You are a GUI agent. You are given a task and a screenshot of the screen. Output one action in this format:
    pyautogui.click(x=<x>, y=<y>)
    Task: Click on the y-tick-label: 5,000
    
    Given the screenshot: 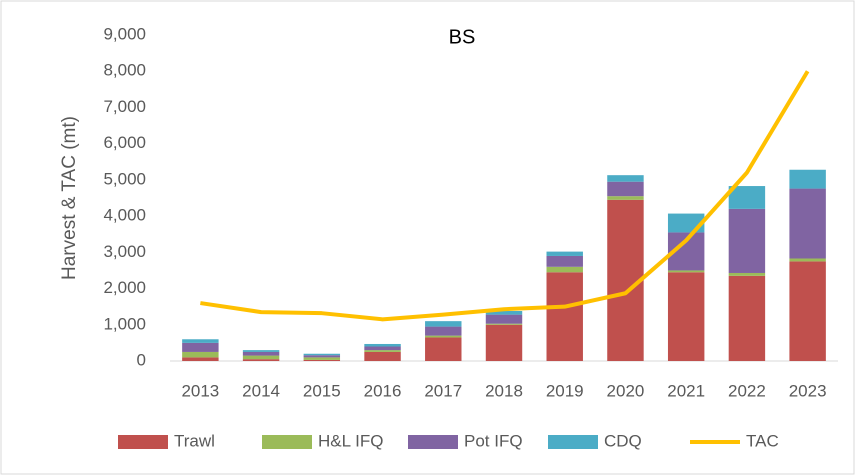 What is the action you would take?
    pyautogui.click(x=124, y=178)
    